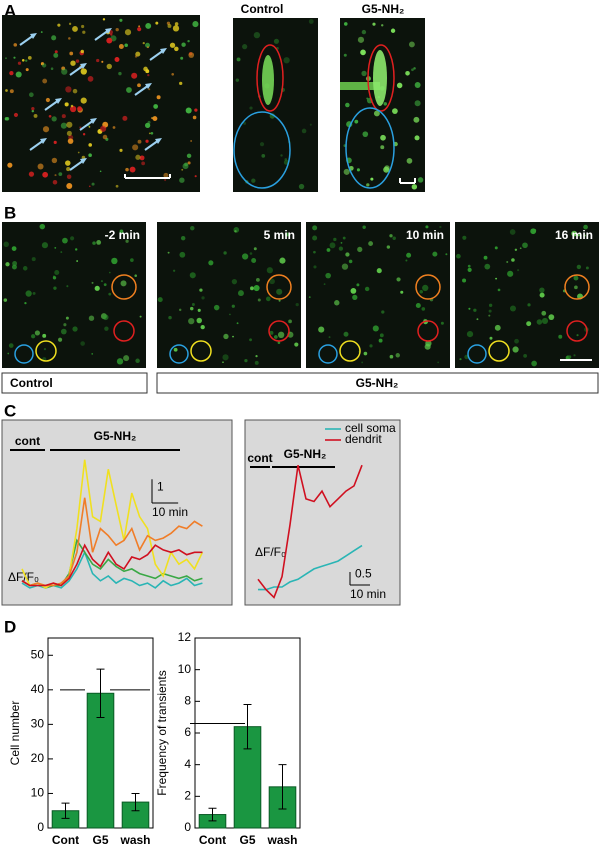 The width and height of the screenshot is (600, 847). What do you see at coordinates (370, 148) in the screenshot?
I see `roi-ellipse` at bounding box center [370, 148].